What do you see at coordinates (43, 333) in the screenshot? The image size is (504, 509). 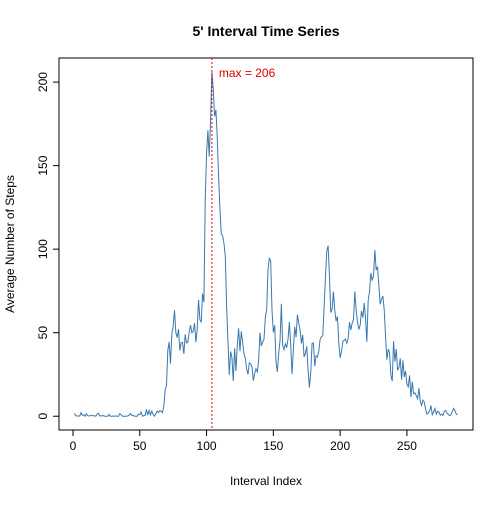 I see `y-tick-label: 50` at bounding box center [43, 333].